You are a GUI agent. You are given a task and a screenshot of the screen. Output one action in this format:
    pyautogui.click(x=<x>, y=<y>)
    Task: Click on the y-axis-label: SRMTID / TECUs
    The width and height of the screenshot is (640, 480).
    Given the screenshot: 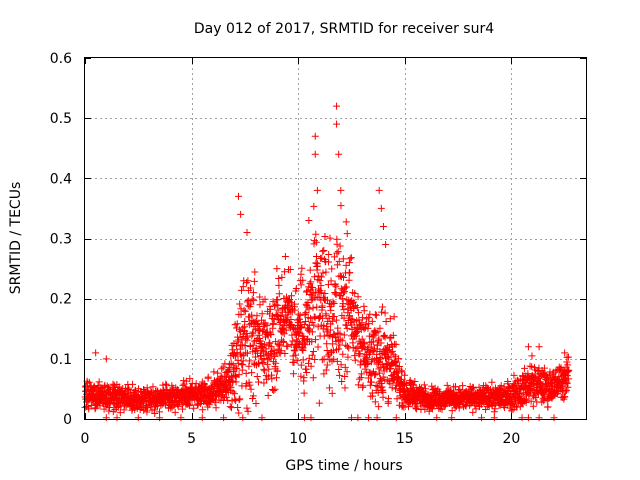 What is the action you would take?
    pyautogui.click(x=16, y=238)
    